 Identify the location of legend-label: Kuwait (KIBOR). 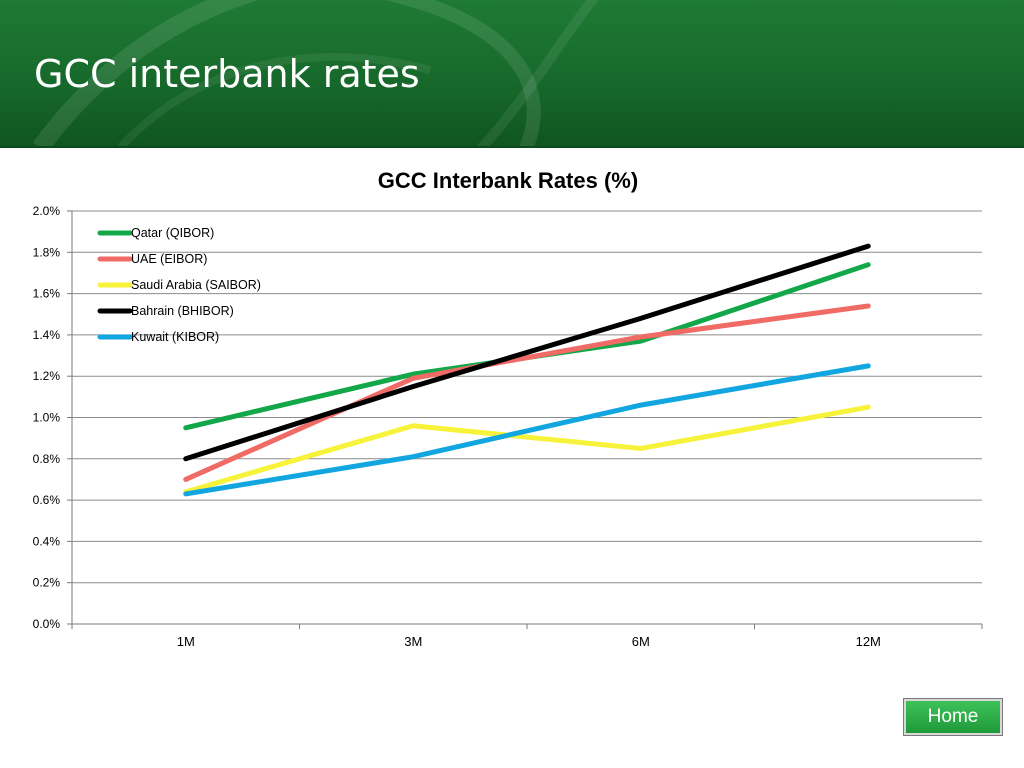
(175, 337).